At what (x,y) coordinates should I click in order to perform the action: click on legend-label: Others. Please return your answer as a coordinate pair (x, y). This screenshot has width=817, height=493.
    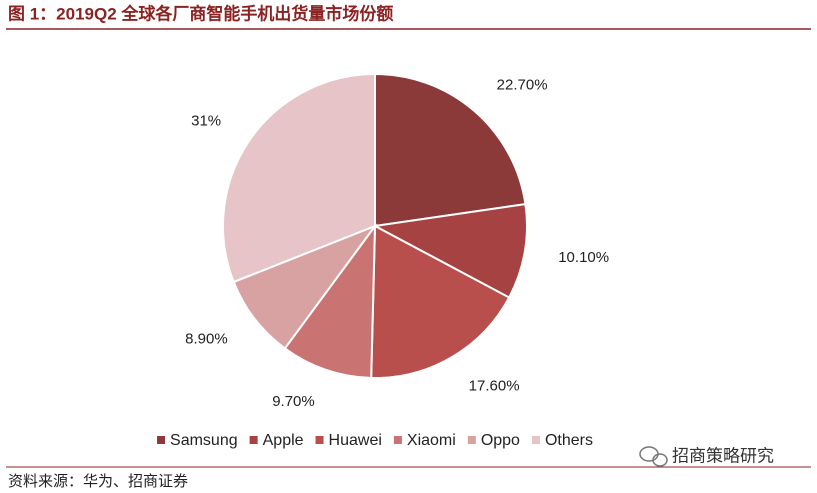
    Looking at the image, I should click on (569, 440).